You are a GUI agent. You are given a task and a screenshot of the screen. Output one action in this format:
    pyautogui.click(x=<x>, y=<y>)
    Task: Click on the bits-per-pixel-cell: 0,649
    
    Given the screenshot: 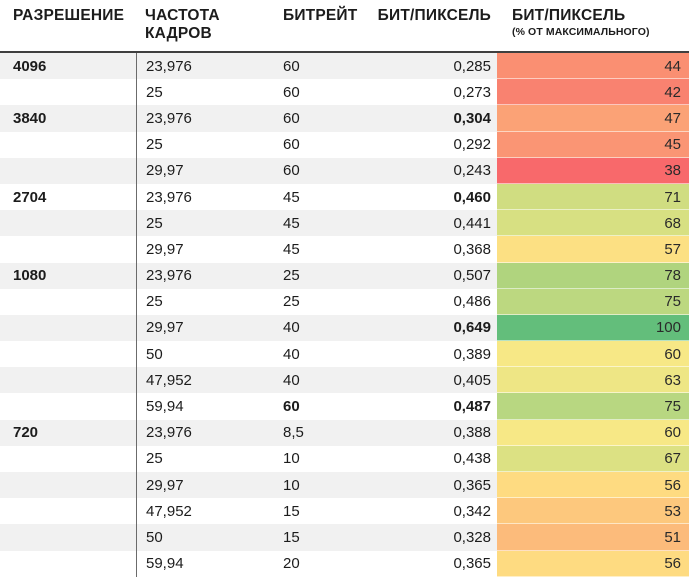 What is the action you would take?
    pyautogui.click(x=472, y=328)
    